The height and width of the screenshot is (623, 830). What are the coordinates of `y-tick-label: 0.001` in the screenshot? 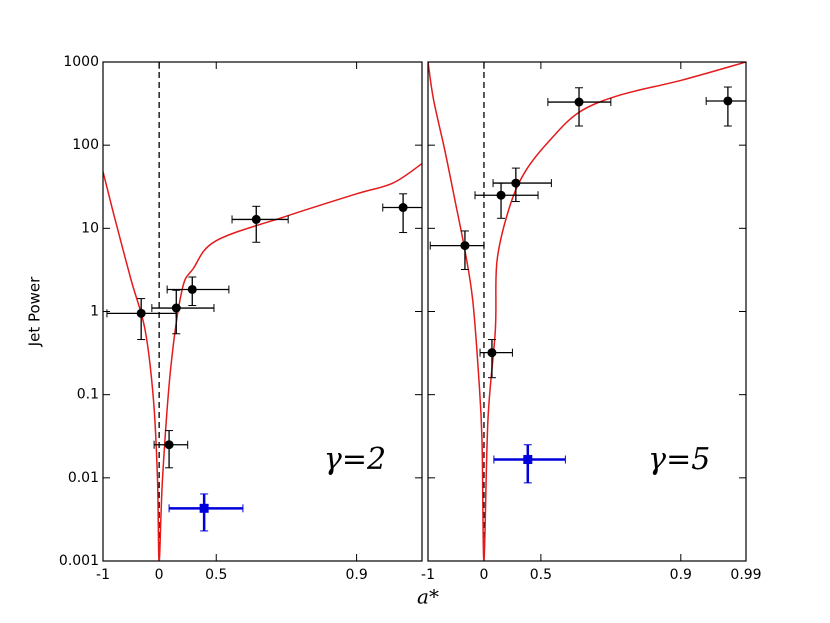 It's located at (79, 561).